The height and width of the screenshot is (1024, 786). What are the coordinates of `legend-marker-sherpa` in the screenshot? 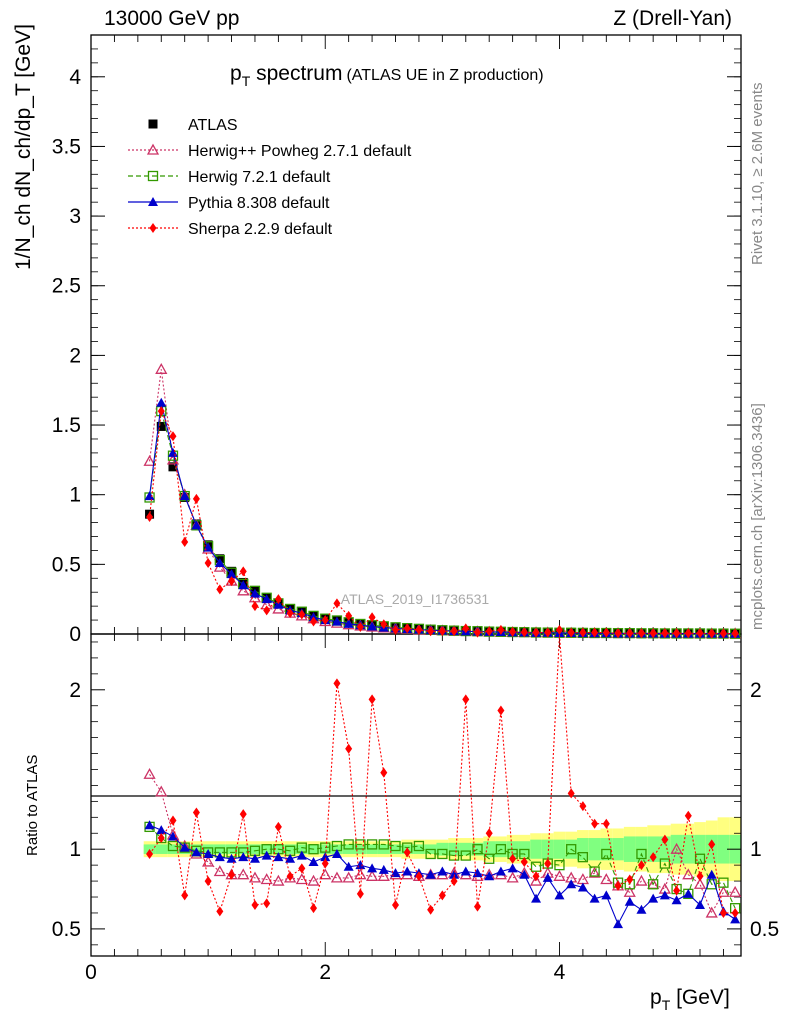 It's located at (153, 228).